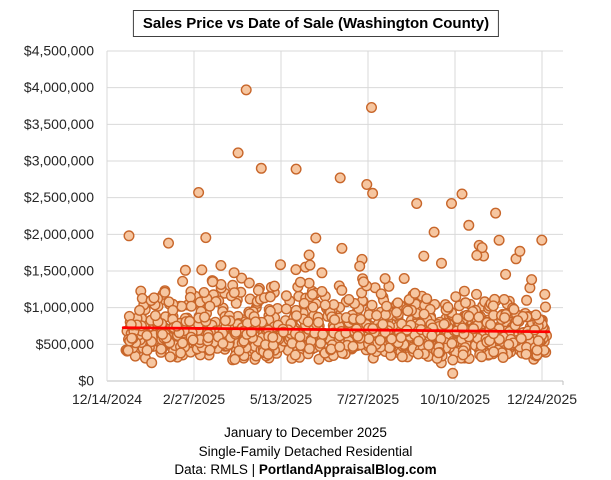 The image size is (611, 480). Describe the element at coordinates (59, 307) in the screenshot. I see `y-tick-label: $1,000,000` at that location.